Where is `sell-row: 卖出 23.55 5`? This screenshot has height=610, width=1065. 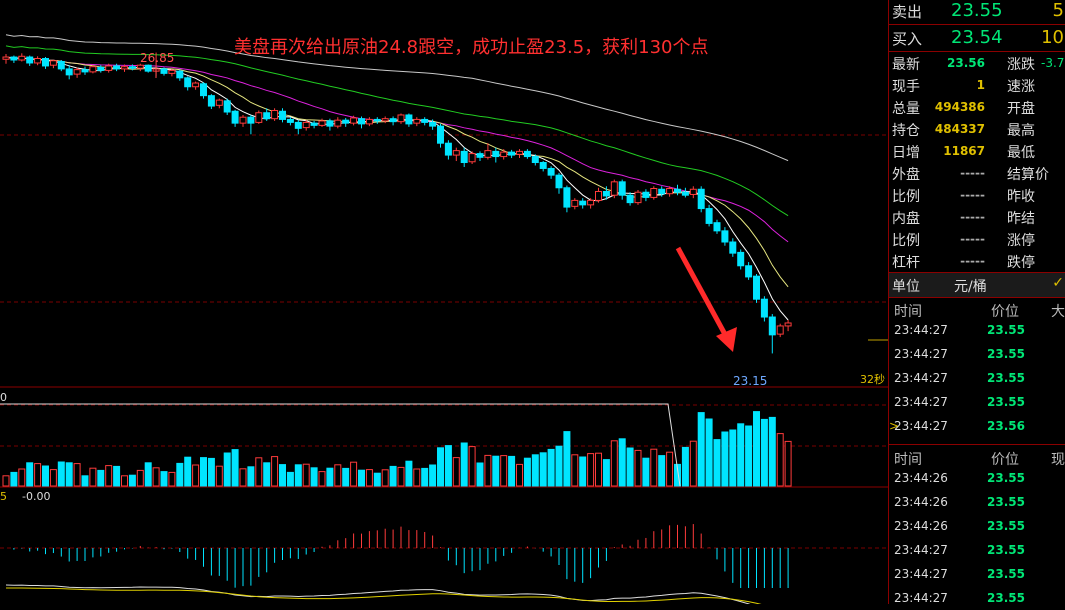
sell-row: 卖出 23.55 5 is located at coordinates (977, 12).